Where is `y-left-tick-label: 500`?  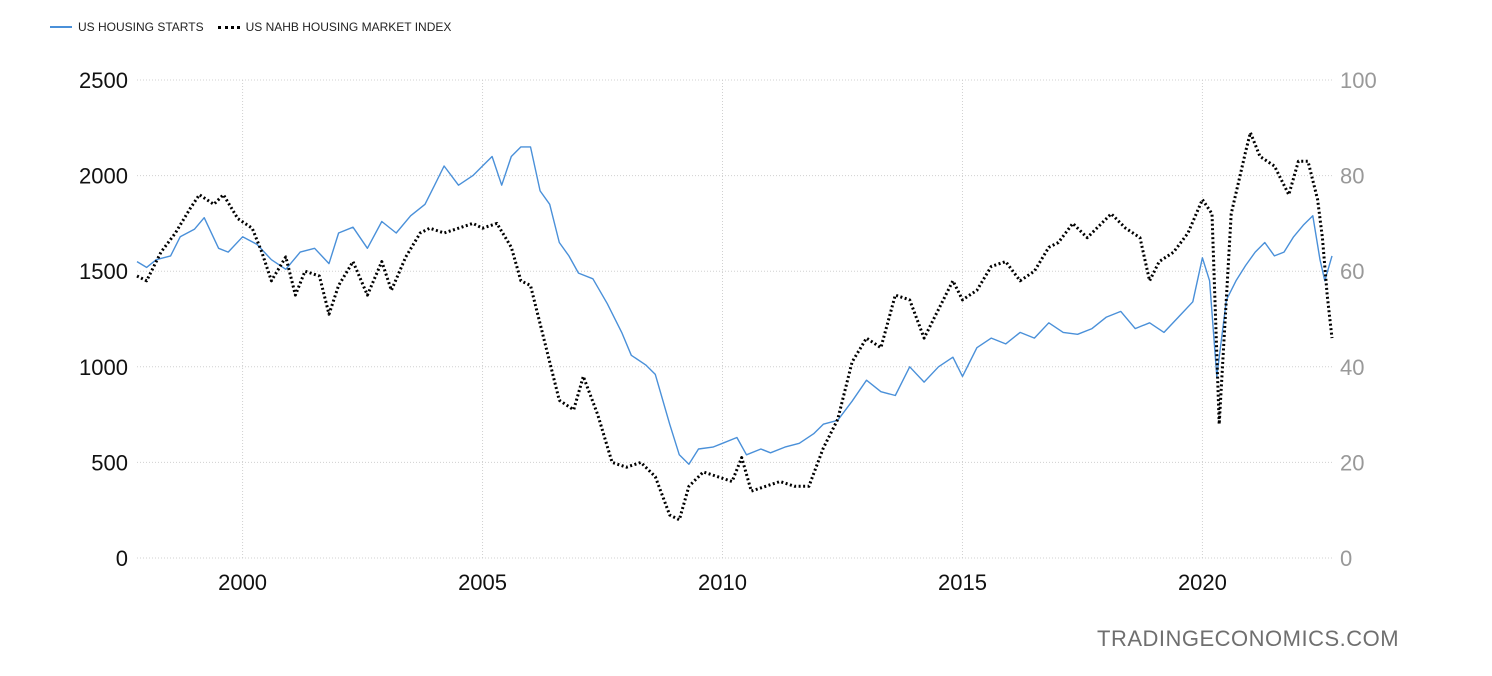 y-left-tick-label: 500 is located at coordinates (109, 462).